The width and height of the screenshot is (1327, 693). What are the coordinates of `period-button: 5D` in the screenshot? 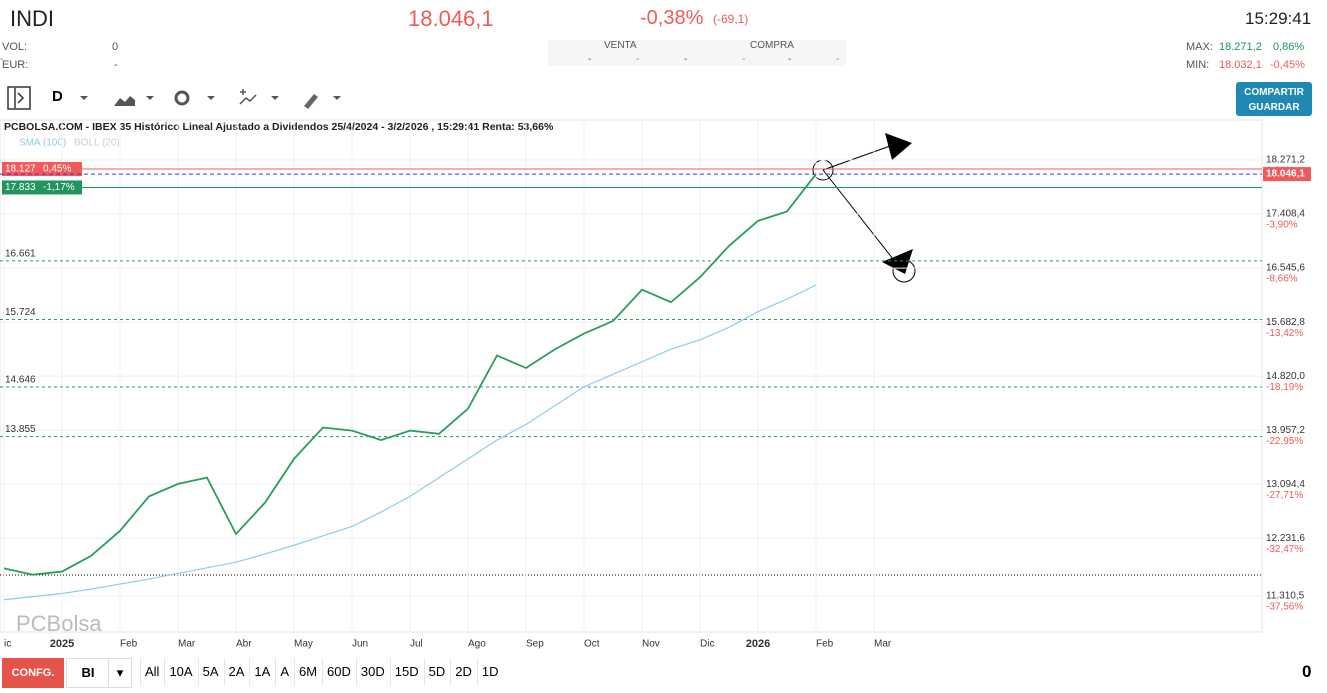 It's located at (436, 672).